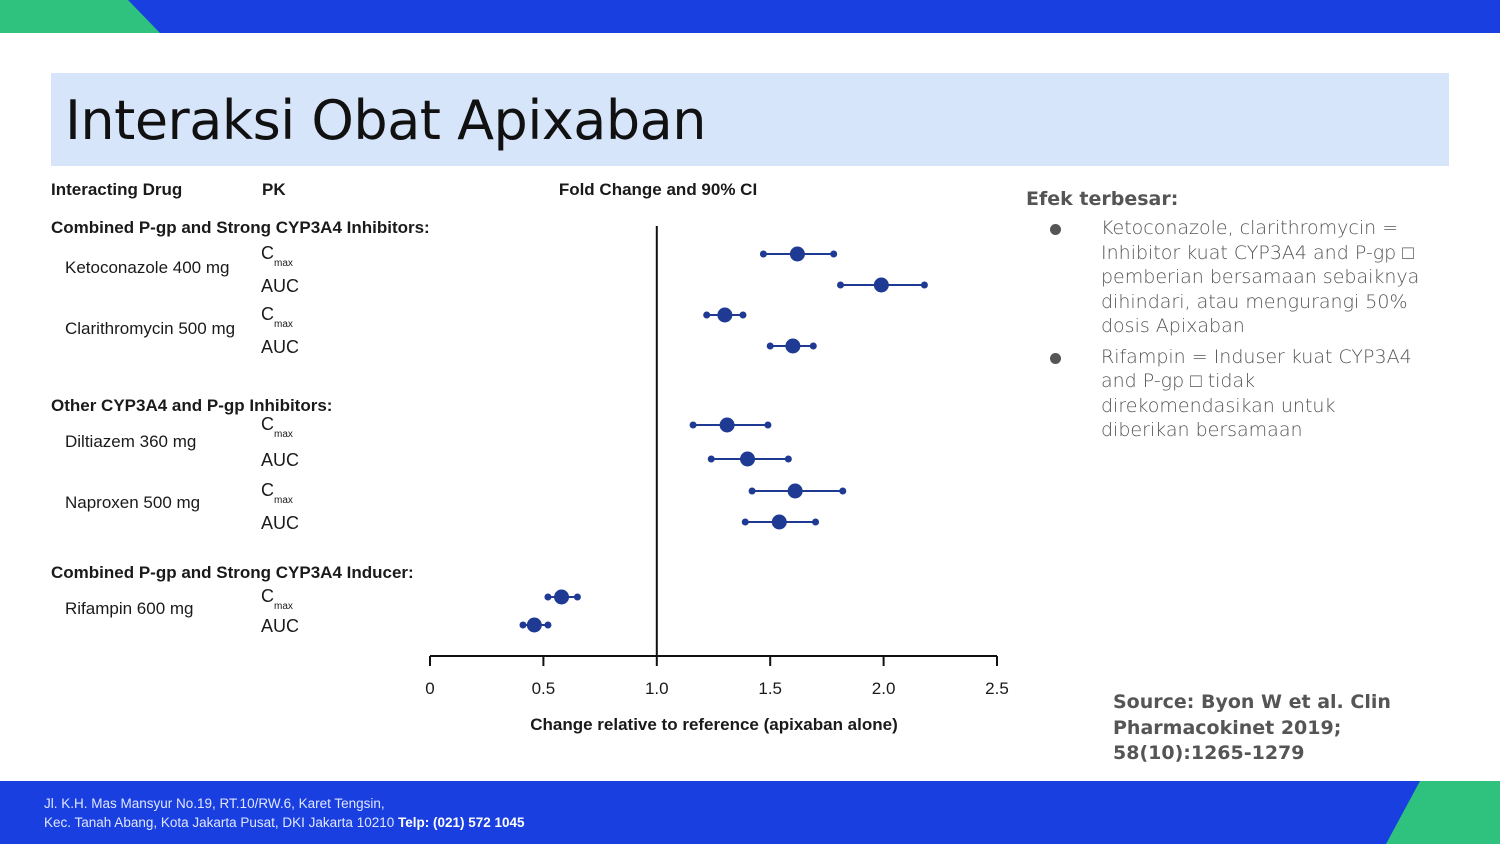  Describe the element at coordinates (130, 441) in the screenshot. I see `drug-label: Diltiazem 360 mg` at that location.